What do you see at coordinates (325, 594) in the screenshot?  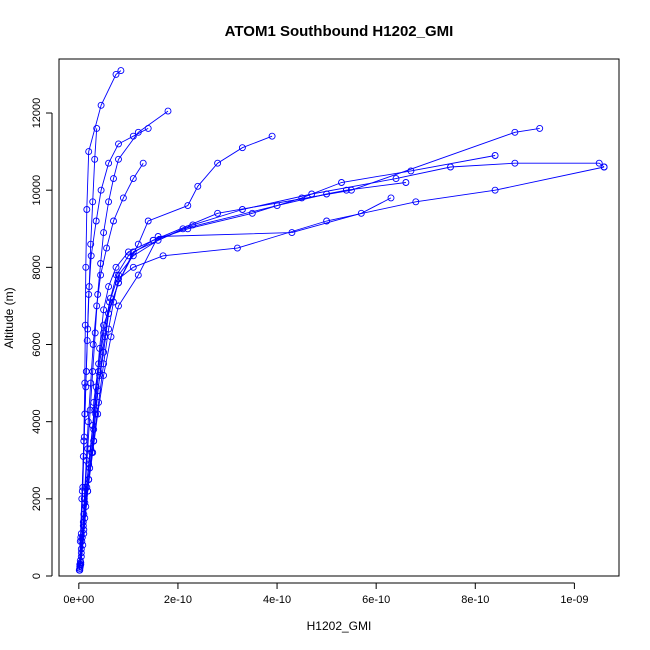 I see `x-axis: 0e+00 2e-10 4e-10 6e-10 8e-10 1e-09` at bounding box center [325, 594].